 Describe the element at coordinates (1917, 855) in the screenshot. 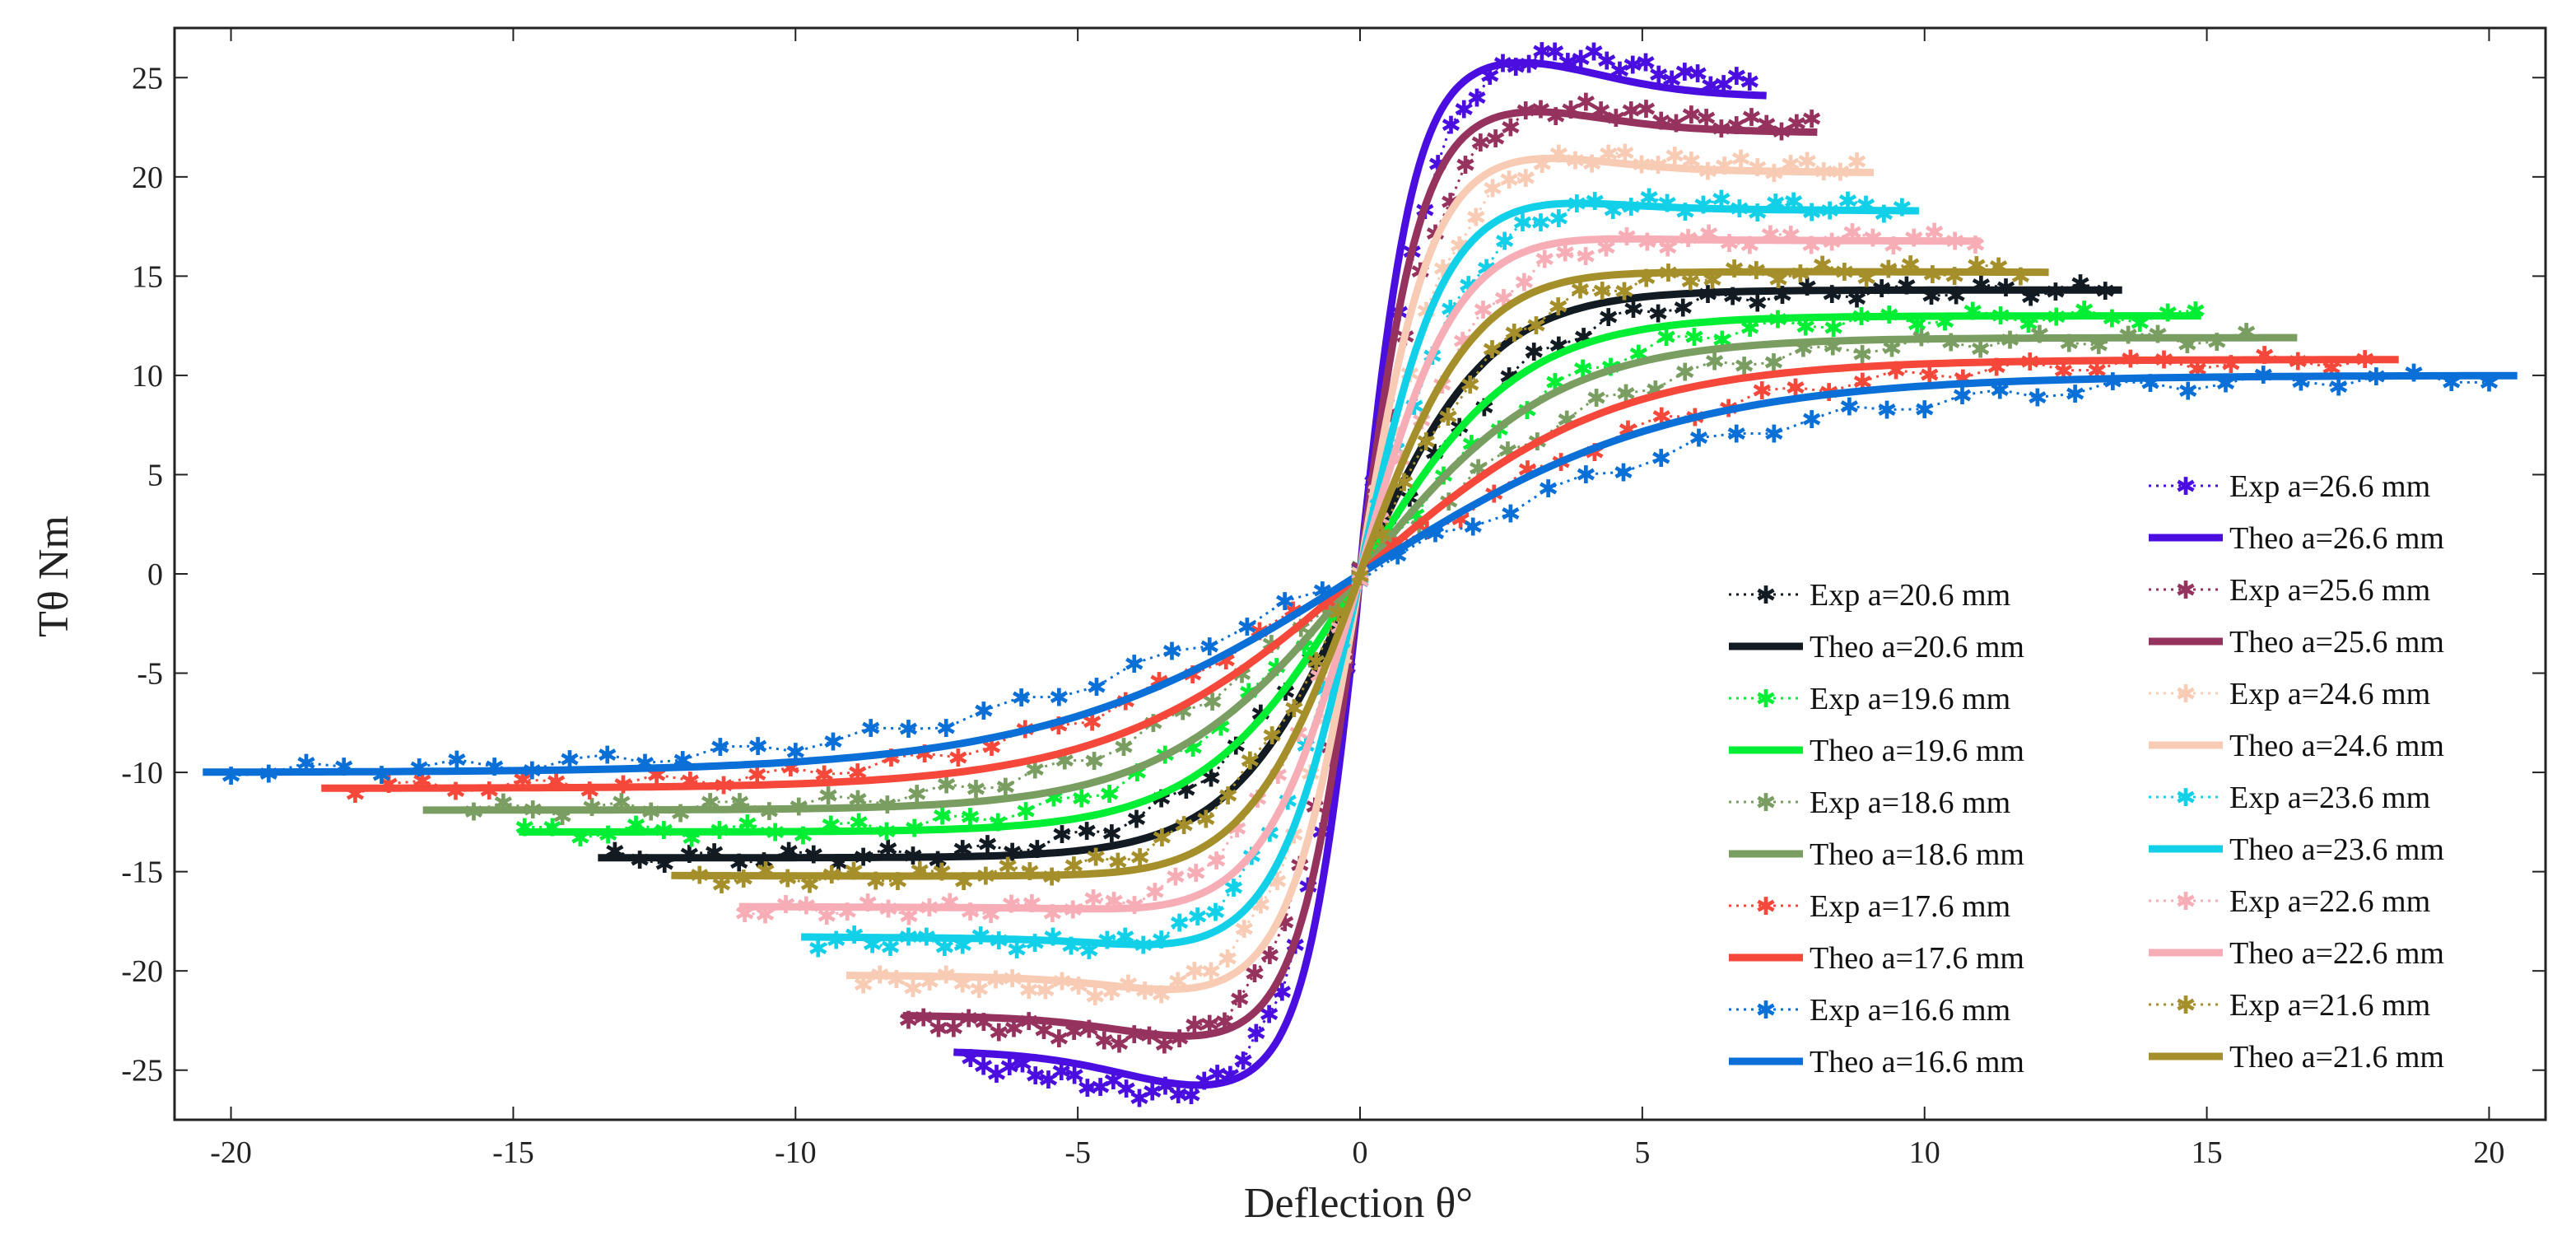

I see `legend-entry-label: Theo a=18.6 mm` at that location.